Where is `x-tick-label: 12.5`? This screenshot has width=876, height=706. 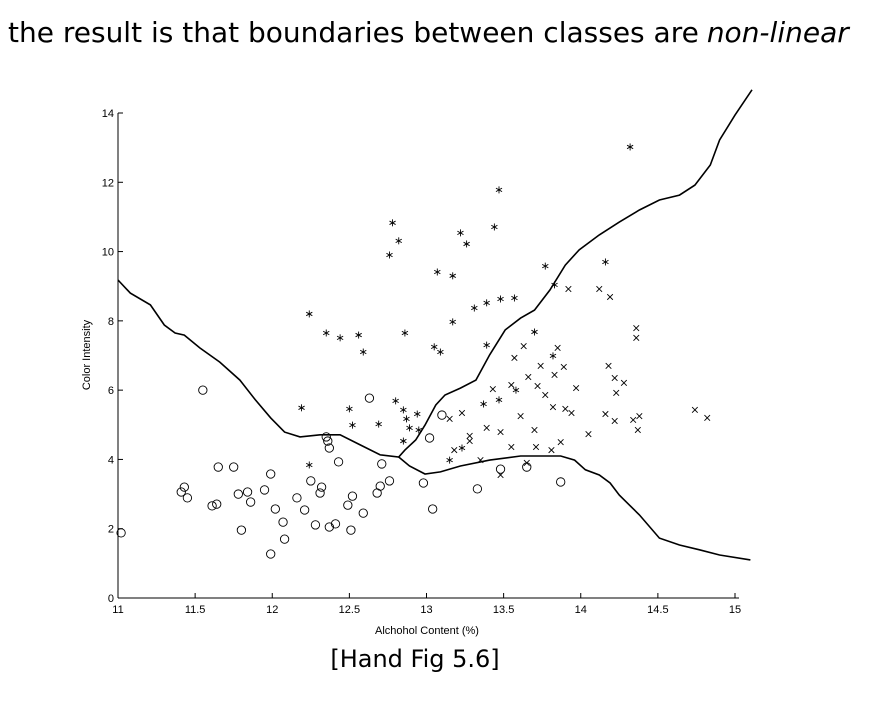
x-tick-label: 12.5 is located at coordinates (349, 610).